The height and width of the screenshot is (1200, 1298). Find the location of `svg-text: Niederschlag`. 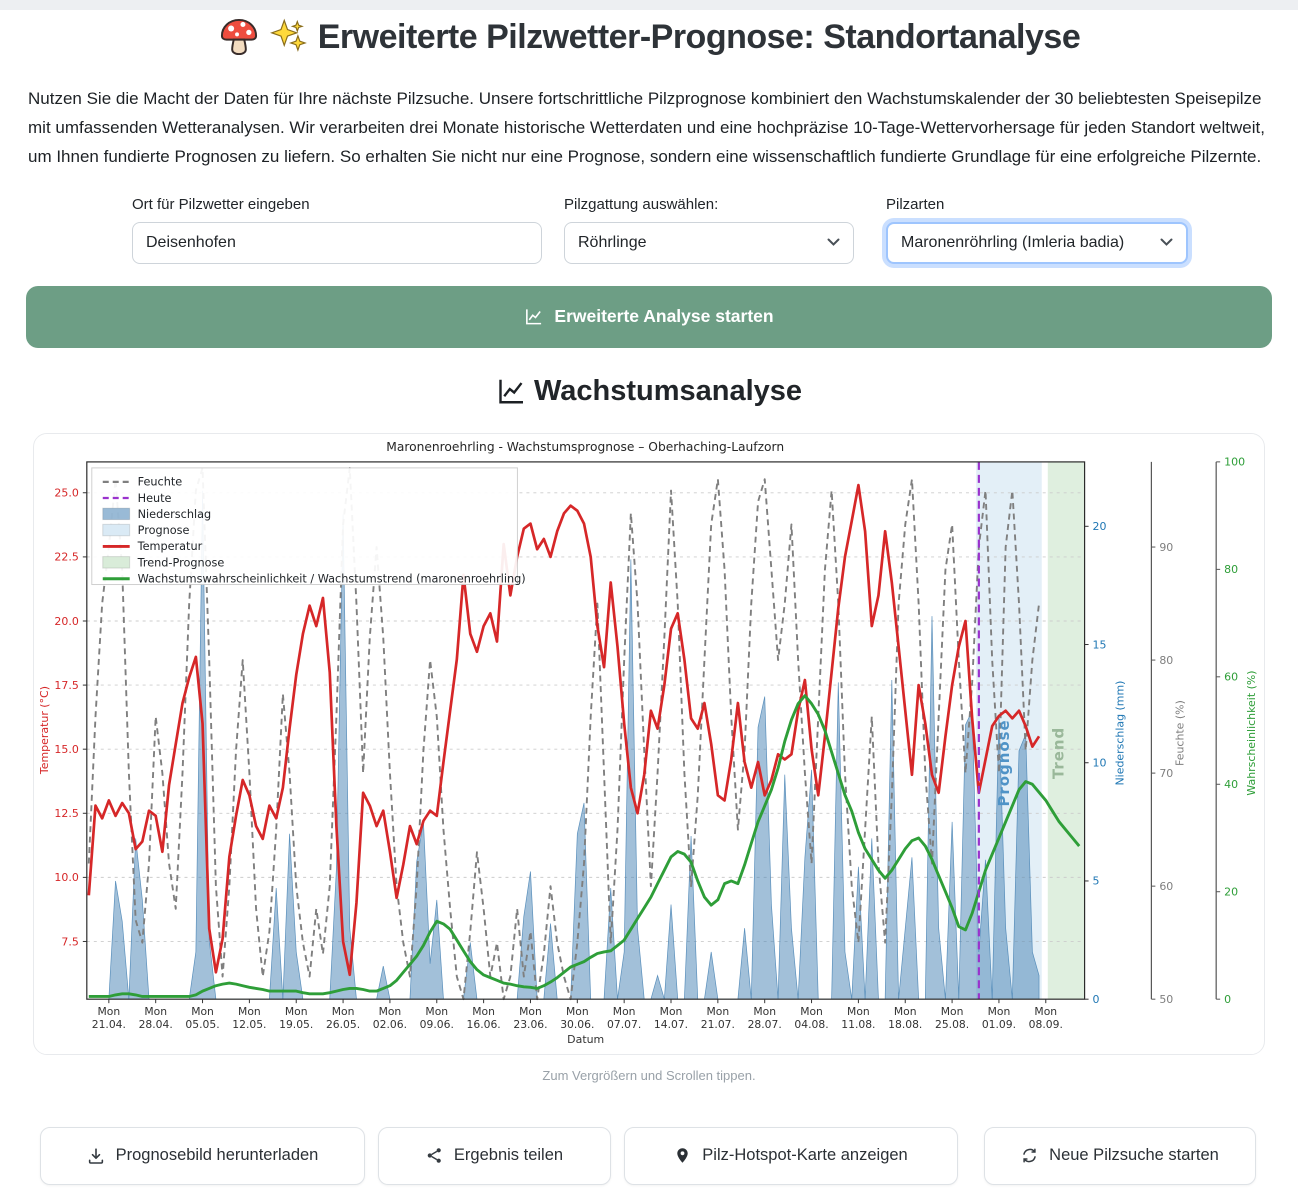

svg-text: Niederschlag is located at coordinates (174, 514).